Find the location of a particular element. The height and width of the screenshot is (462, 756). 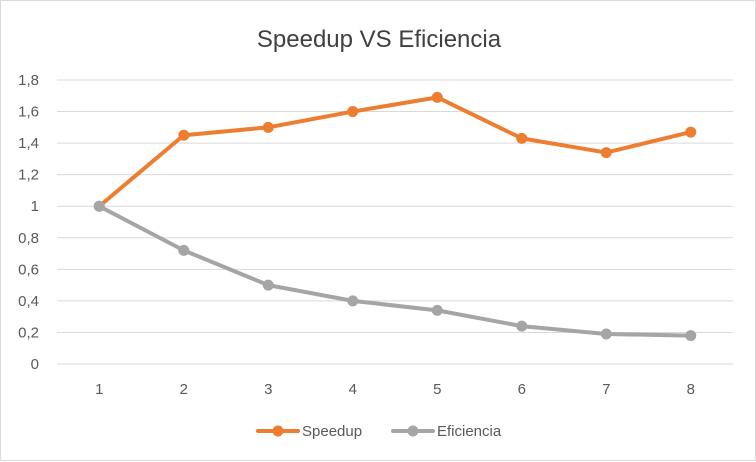

legend-item: Speedup is located at coordinates (309, 431).